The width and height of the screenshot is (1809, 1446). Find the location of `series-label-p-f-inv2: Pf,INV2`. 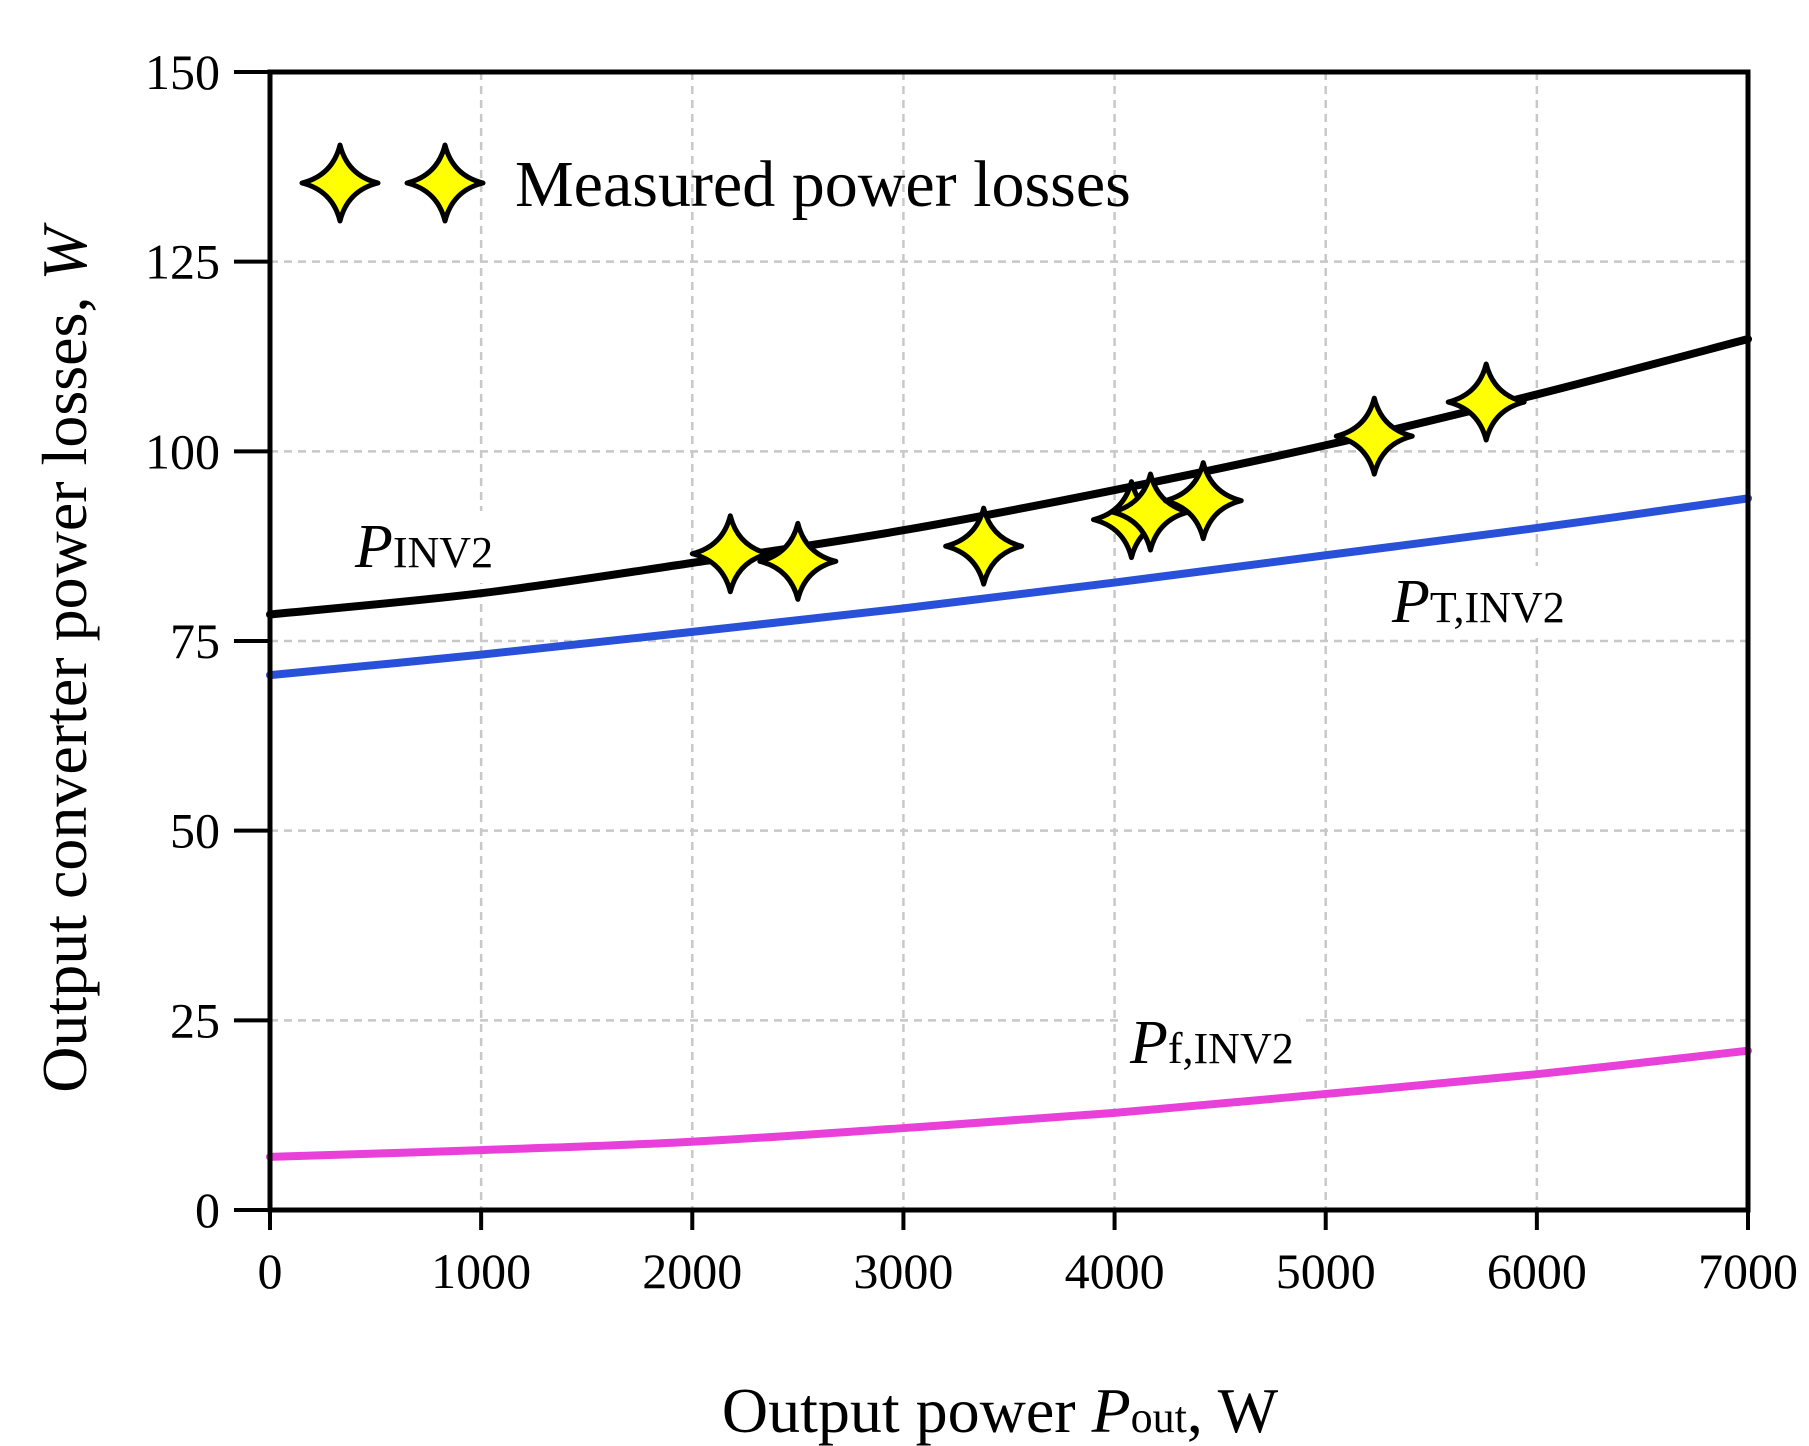

series-label-p-f-inv2: Pf,INV2 is located at coordinates (1211, 1043).